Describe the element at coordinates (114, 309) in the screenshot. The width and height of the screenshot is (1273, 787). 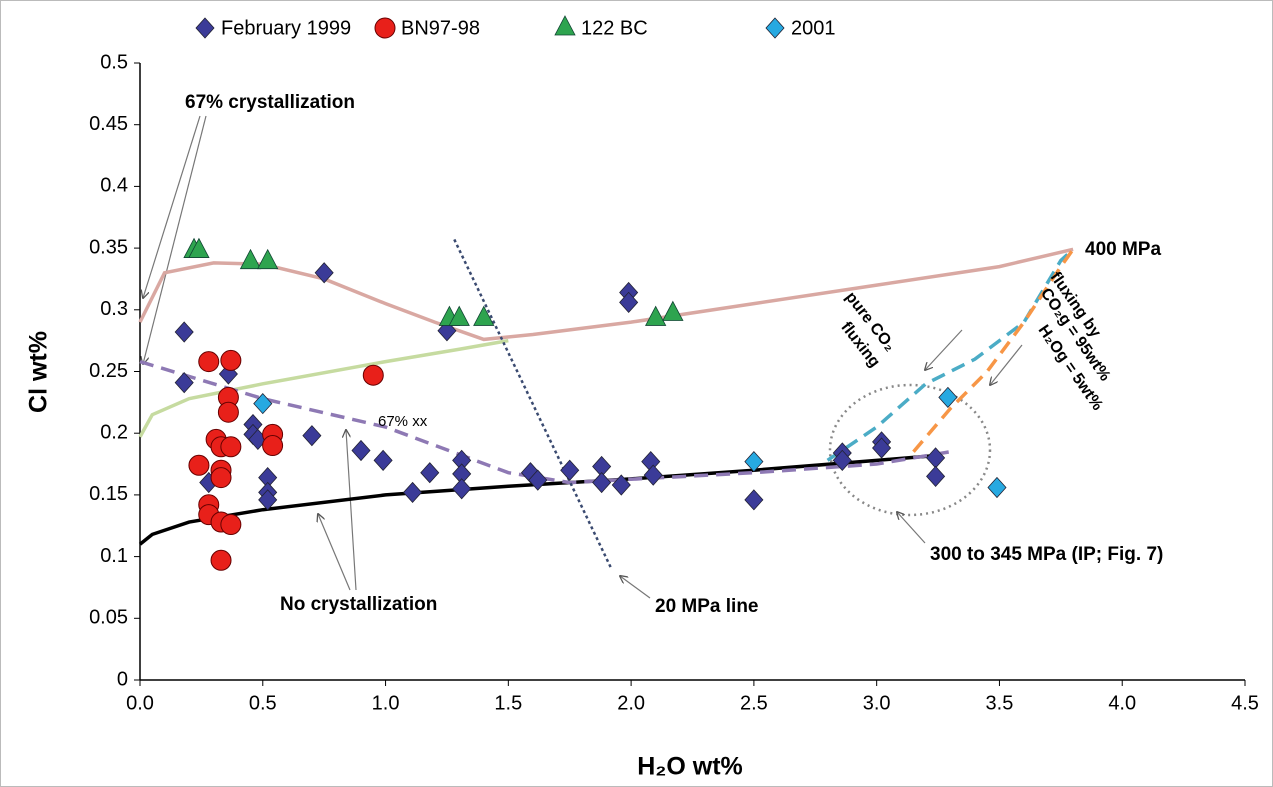
I see `y-tick-label: 0.3` at that location.